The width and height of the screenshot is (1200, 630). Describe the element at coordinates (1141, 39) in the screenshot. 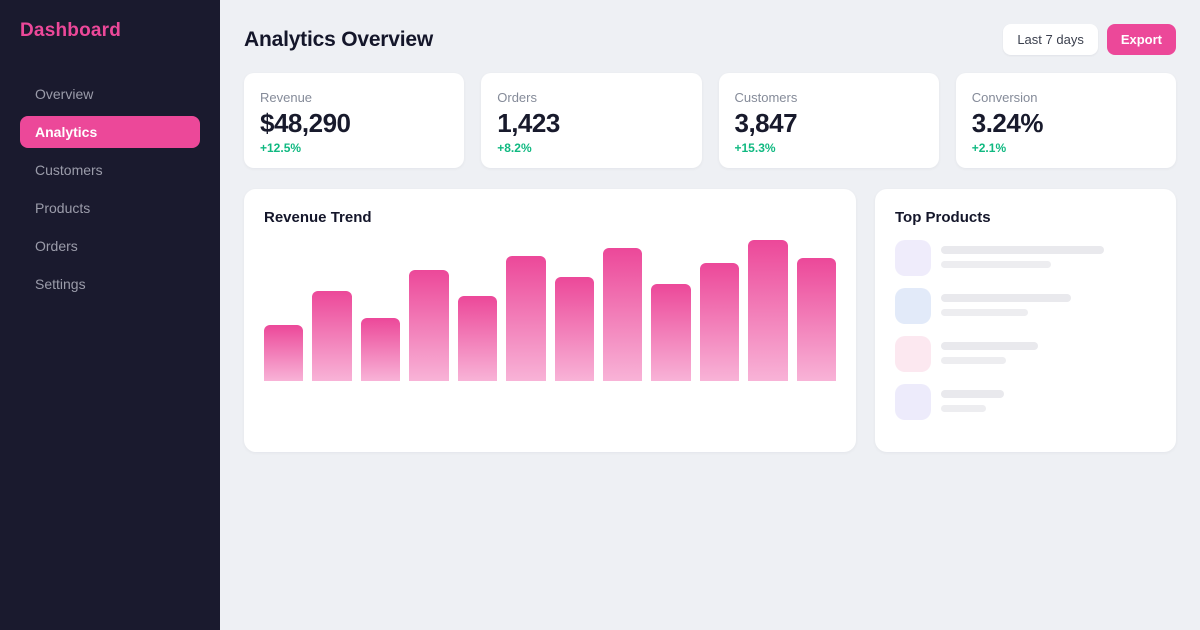

I see `export-button: Export` at that location.